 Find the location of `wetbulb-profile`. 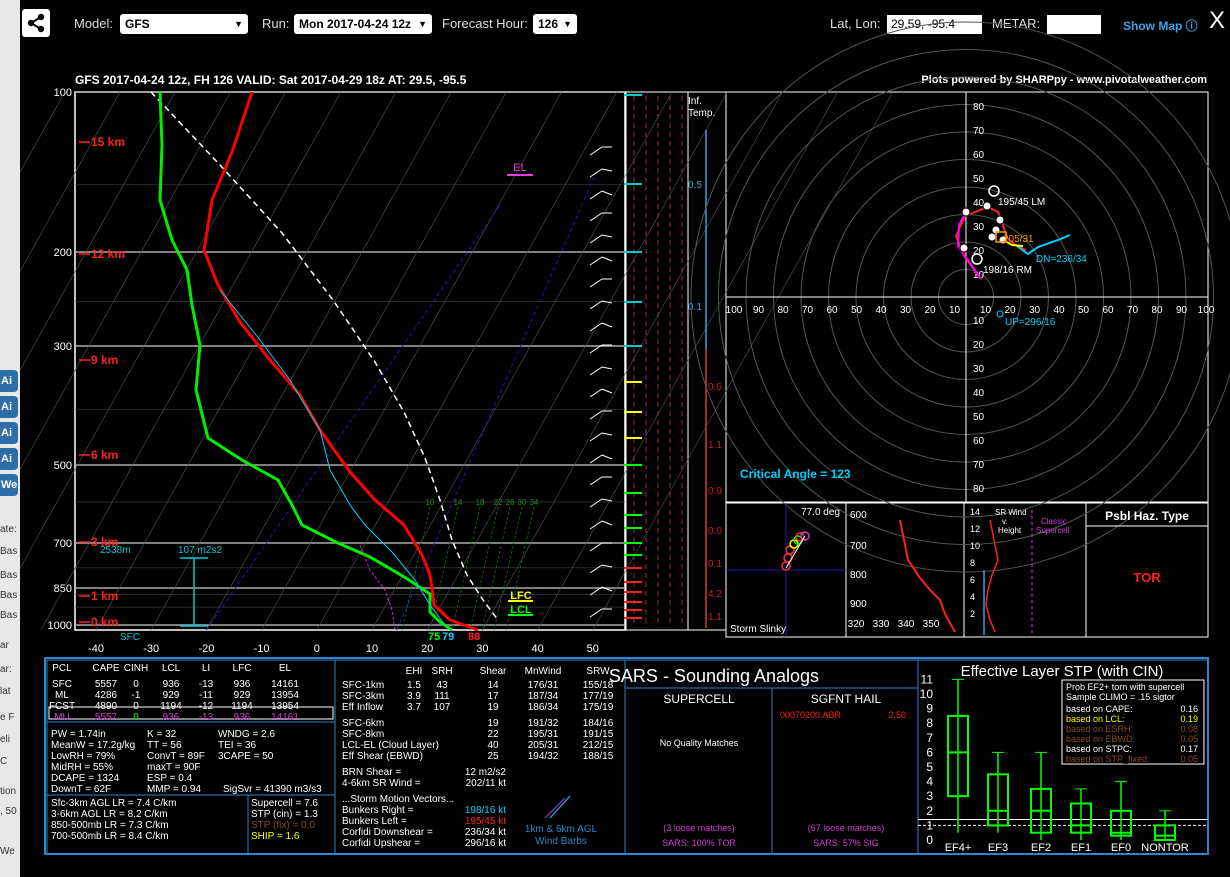

wetbulb-profile is located at coordinates (332, 457).